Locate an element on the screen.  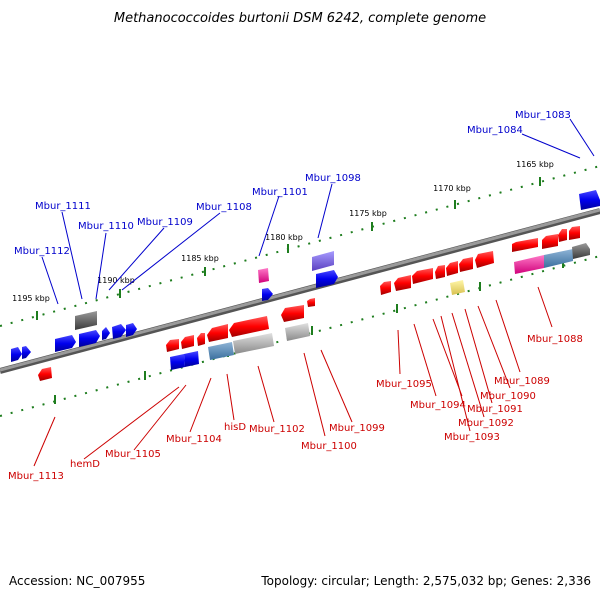
accession-text: Accession: NC_007955 is located at coordinates (77, 581).